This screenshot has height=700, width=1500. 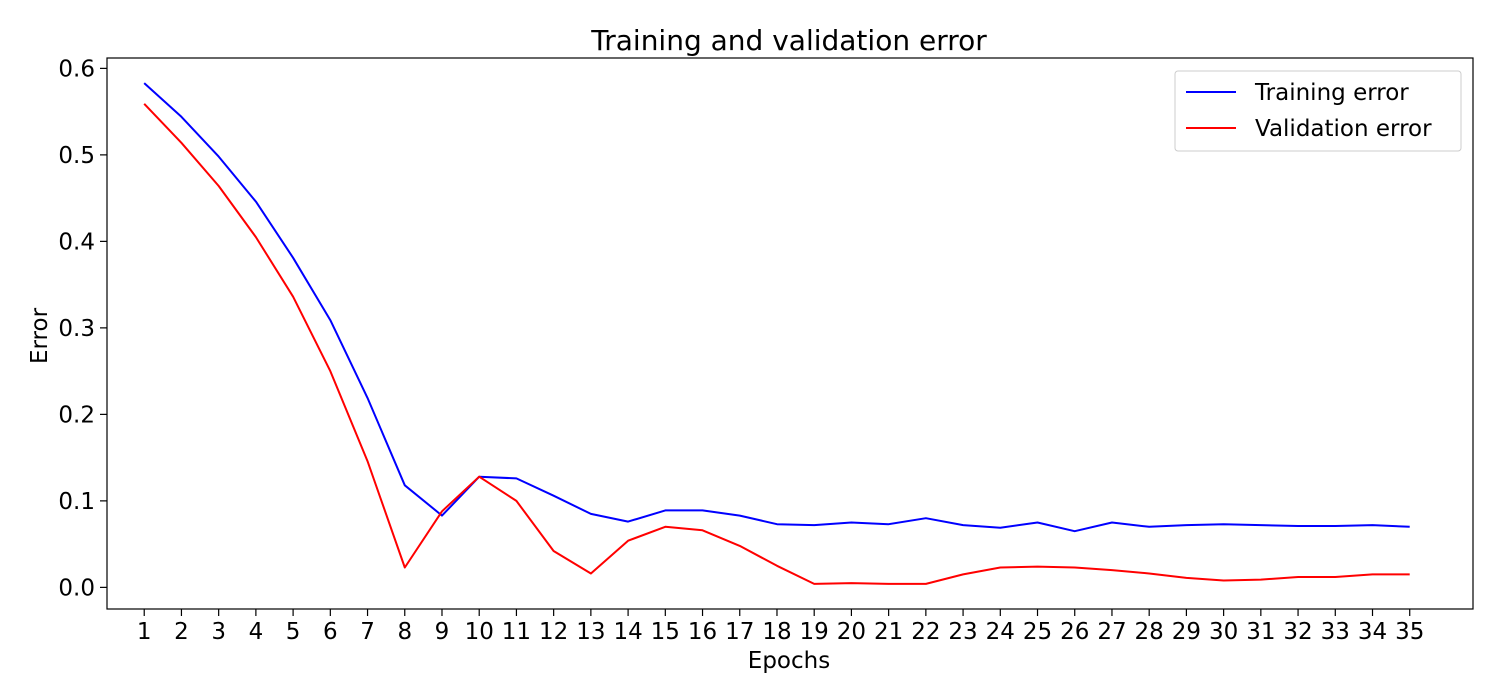 What do you see at coordinates (789, 661) in the screenshot?
I see `x-axis-label: Epochs` at bounding box center [789, 661].